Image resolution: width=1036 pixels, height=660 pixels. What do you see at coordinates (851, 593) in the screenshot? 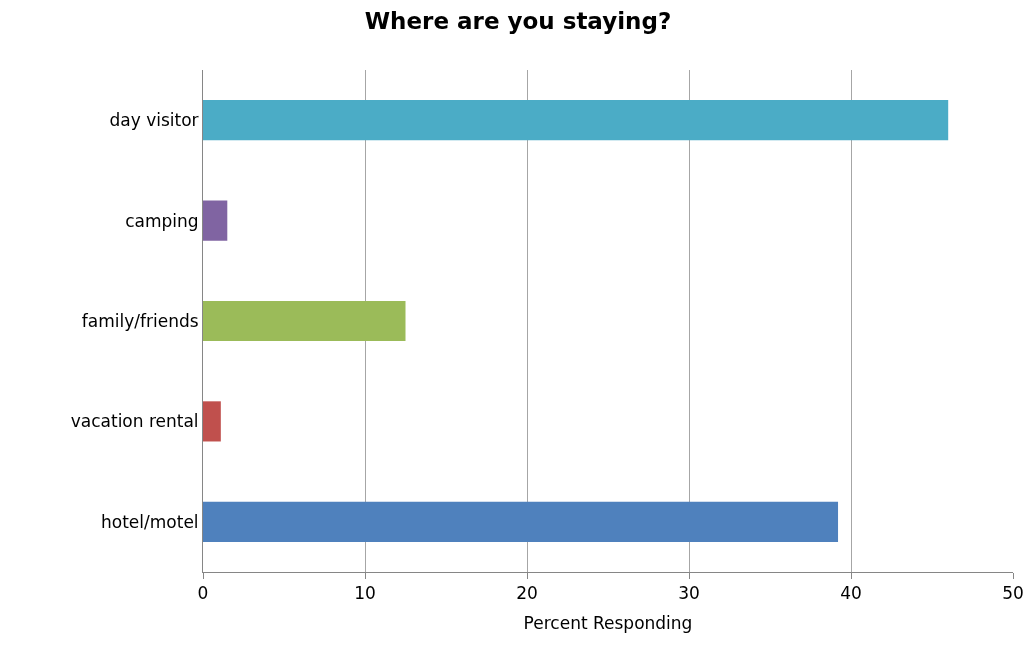
I see `x-tick-label: 40` at bounding box center [851, 593].